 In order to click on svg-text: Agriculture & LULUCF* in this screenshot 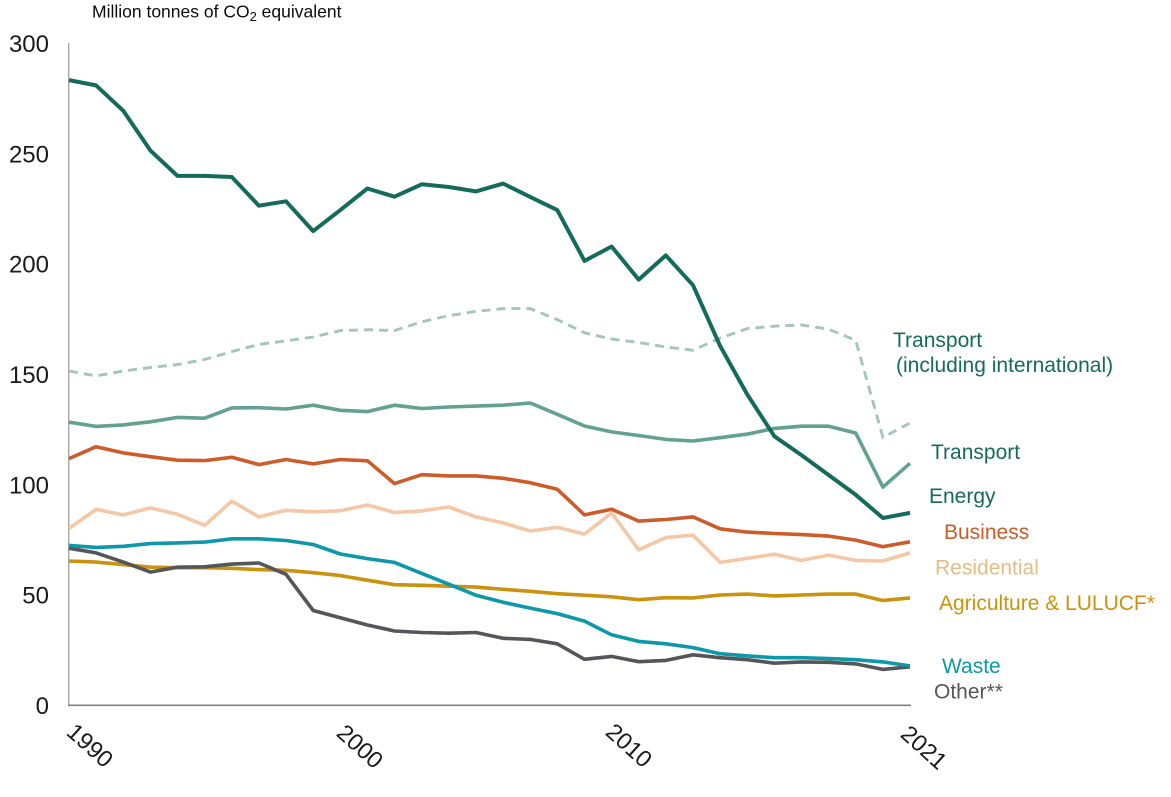, I will do `click(1047, 603)`.